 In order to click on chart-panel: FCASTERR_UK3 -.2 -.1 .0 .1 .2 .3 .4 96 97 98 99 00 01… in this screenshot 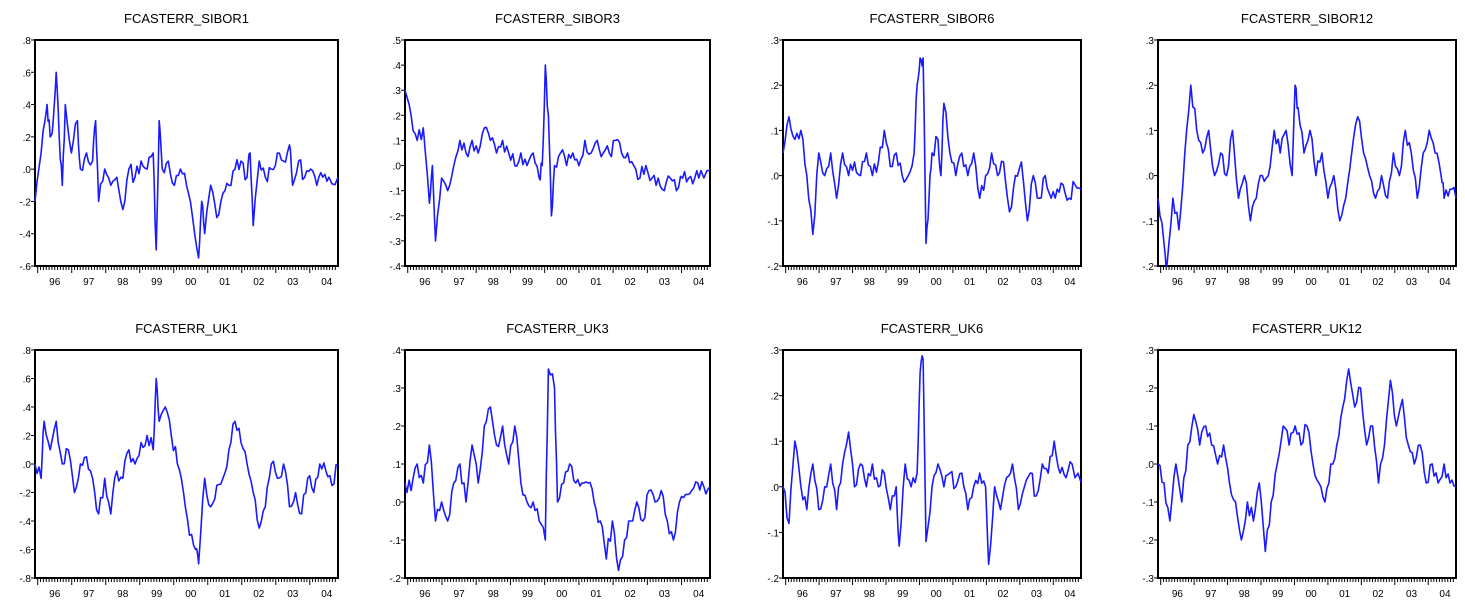, I will do `click(550, 460)`.